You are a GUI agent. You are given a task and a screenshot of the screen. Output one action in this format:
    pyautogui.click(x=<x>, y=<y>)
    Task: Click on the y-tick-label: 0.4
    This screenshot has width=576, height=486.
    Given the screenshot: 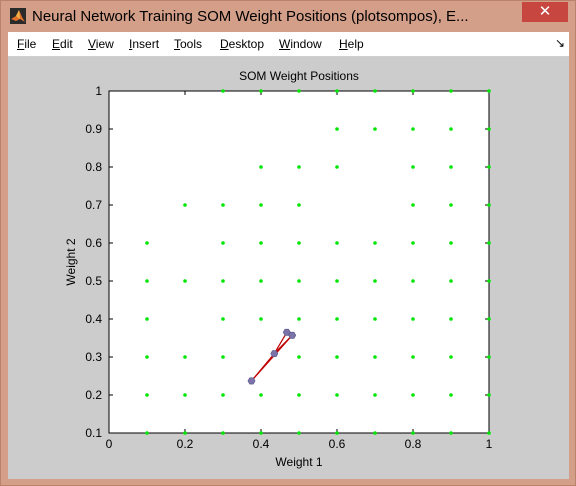 What is the action you would take?
    pyautogui.click(x=93, y=319)
    